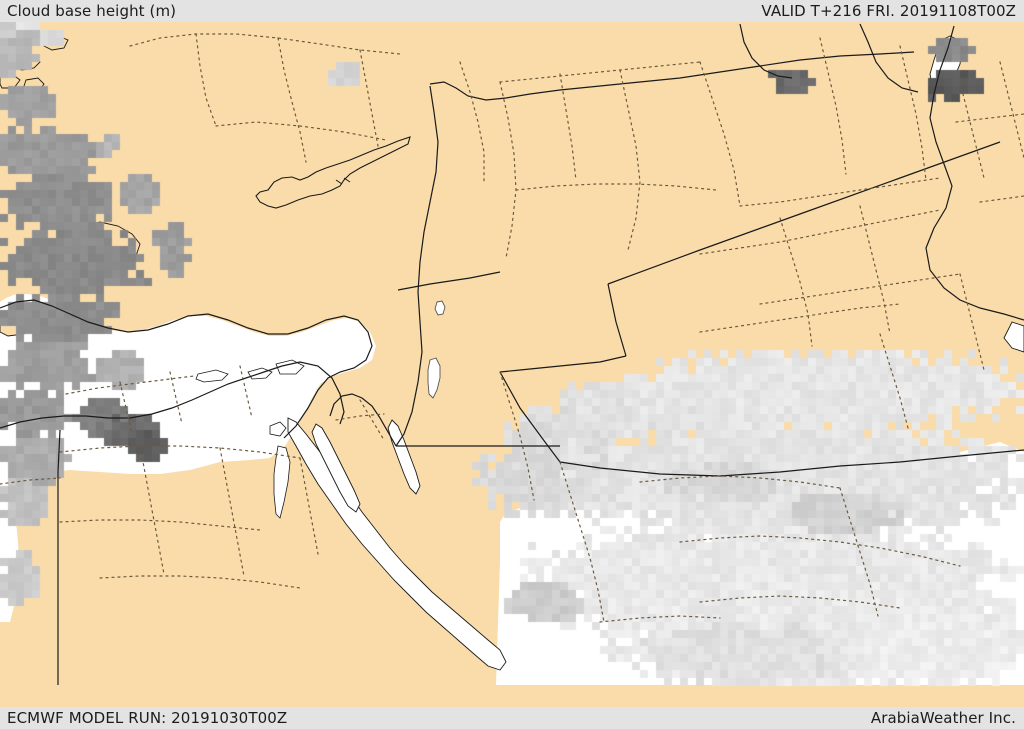 The width and height of the screenshot is (1024, 729). What do you see at coordinates (888, 11) in the screenshot?
I see `valid-time-label: VALID T+216 FRI. 20191108T00Z` at bounding box center [888, 11].